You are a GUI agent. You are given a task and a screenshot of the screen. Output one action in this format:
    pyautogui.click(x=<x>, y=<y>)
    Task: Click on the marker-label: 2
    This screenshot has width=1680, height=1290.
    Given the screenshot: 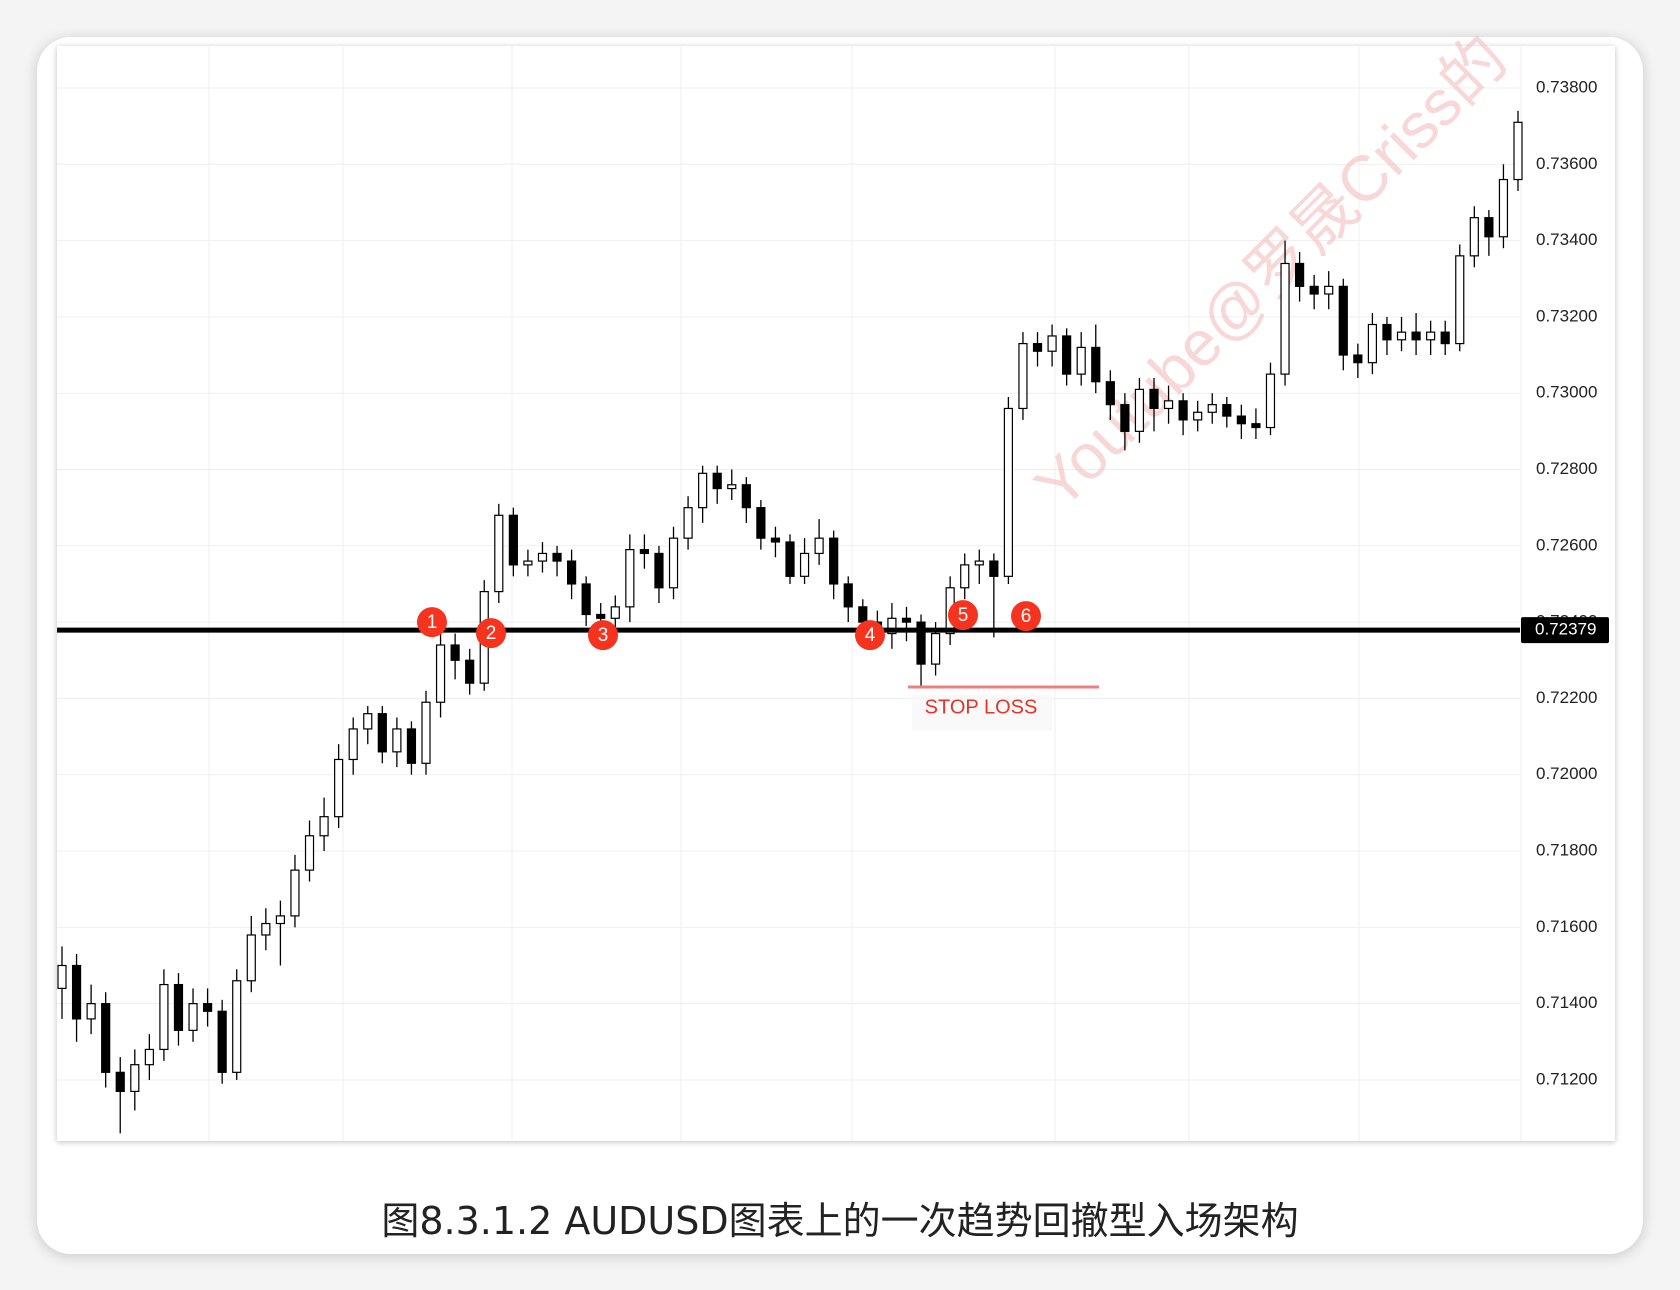 What is the action you would take?
    pyautogui.click(x=491, y=633)
    